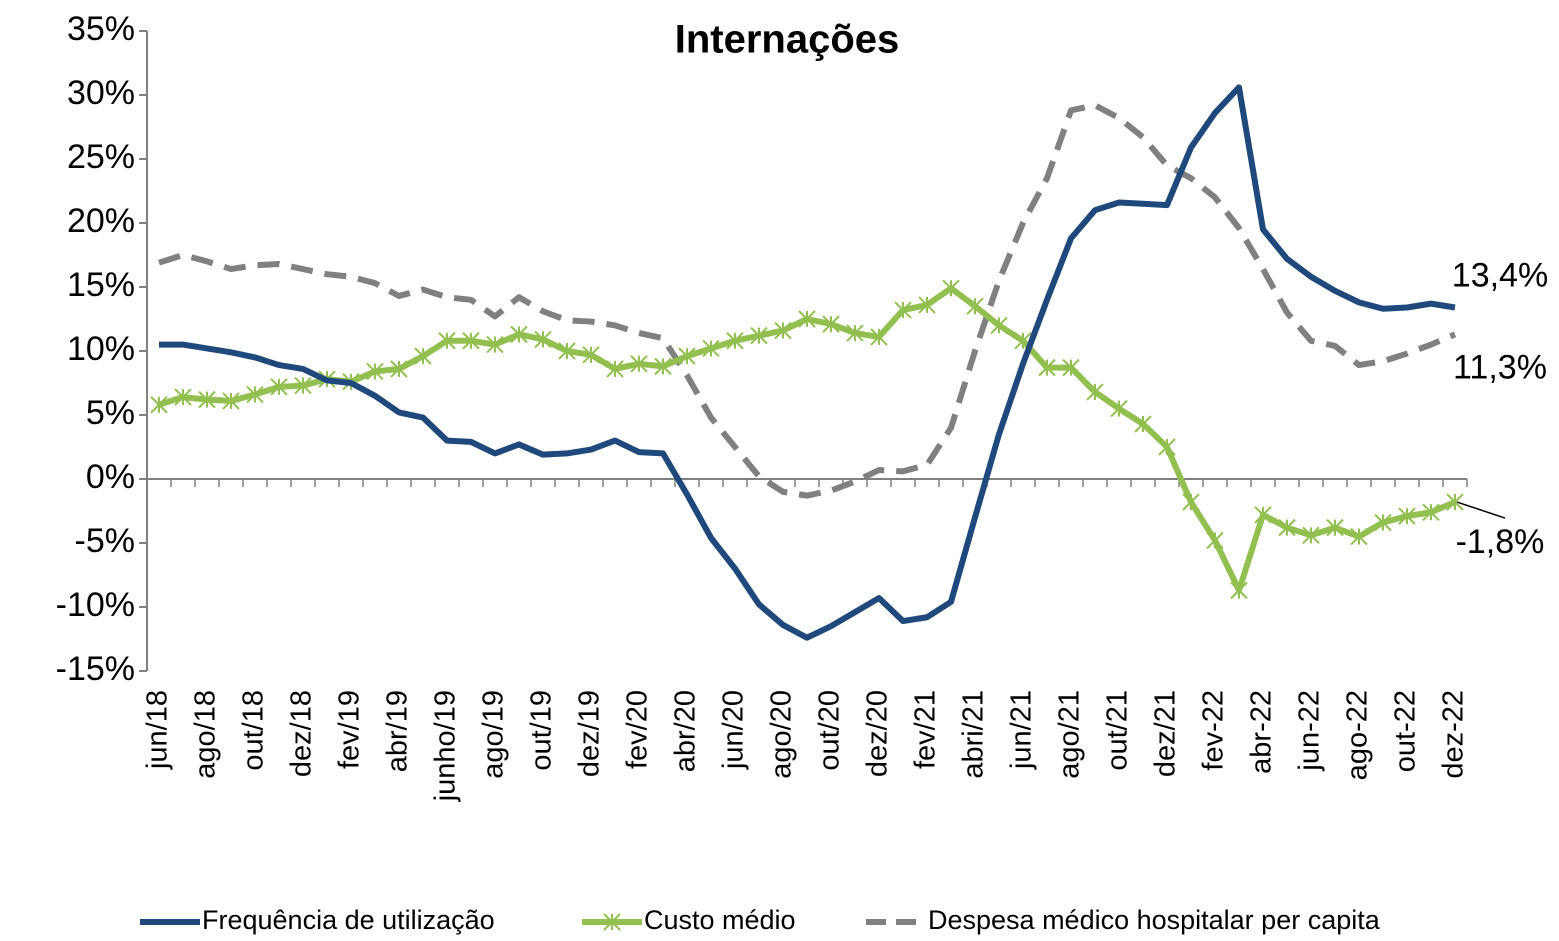 This screenshot has width=1559, height=941. What do you see at coordinates (302, 733) in the screenshot?
I see `x-tick-label: dez/18` at bounding box center [302, 733].